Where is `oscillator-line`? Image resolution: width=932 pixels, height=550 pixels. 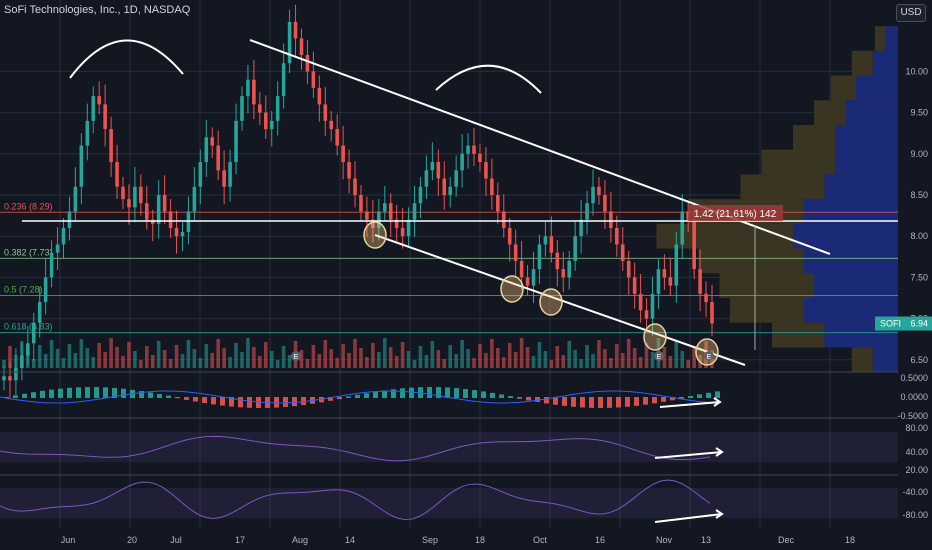 oscillator-line is located at coordinates (355, 500).